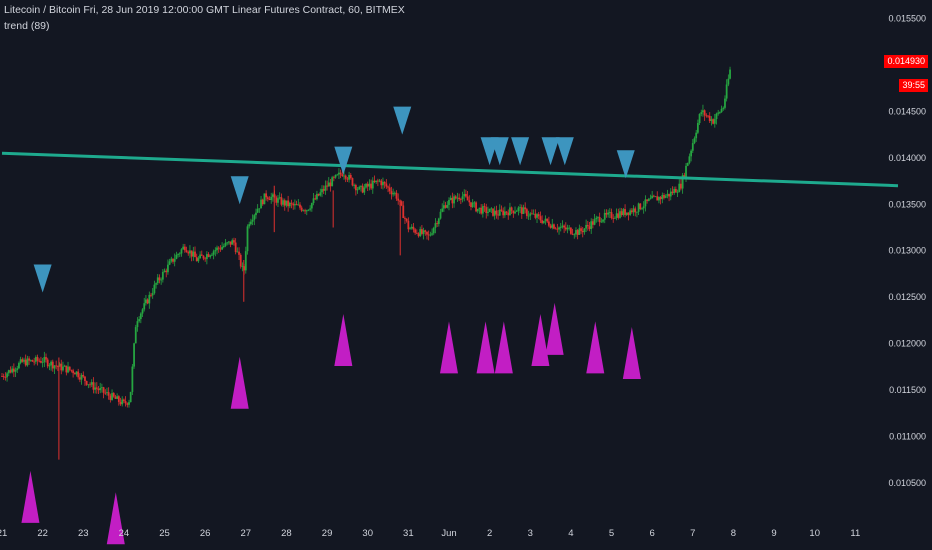 This screenshot has width=932, height=550. Describe the element at coordinates (430, 533) in the screenshot. I see `time-axis: 2122232425262728293031Jun234567891011` at that location.